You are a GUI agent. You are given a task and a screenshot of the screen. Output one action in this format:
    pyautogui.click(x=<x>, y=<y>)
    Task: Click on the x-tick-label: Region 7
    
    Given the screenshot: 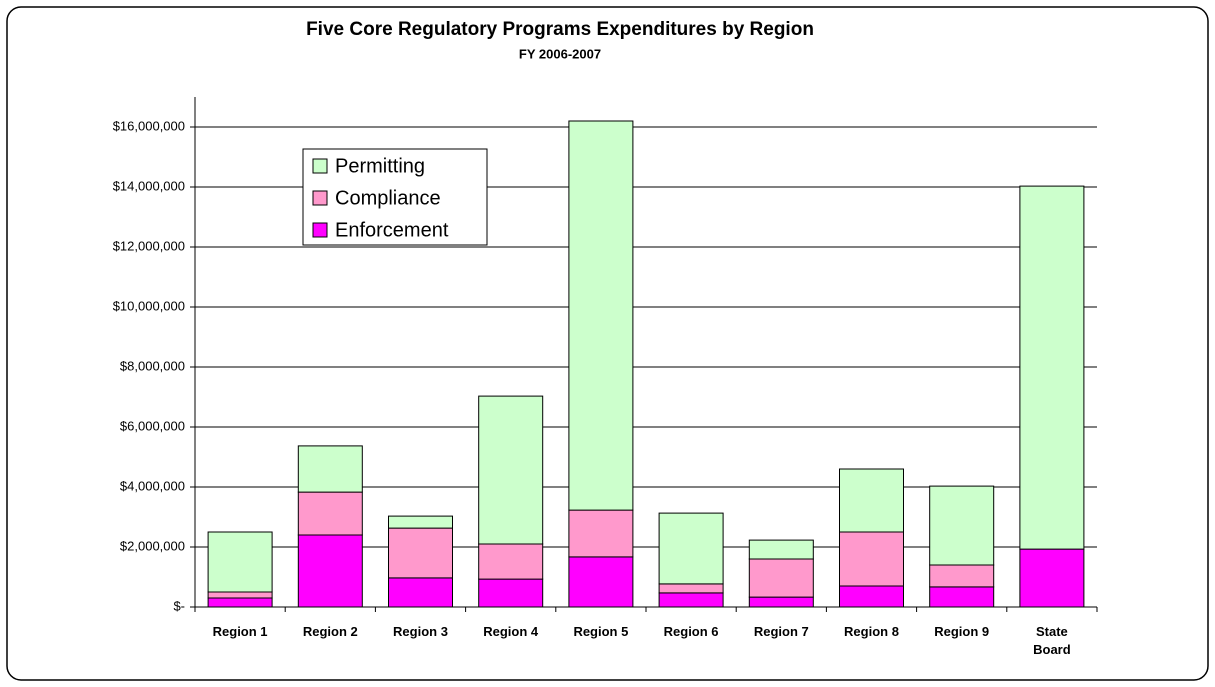 What is the action you would take?
    pyautogui.click(x=781, y=631)
    